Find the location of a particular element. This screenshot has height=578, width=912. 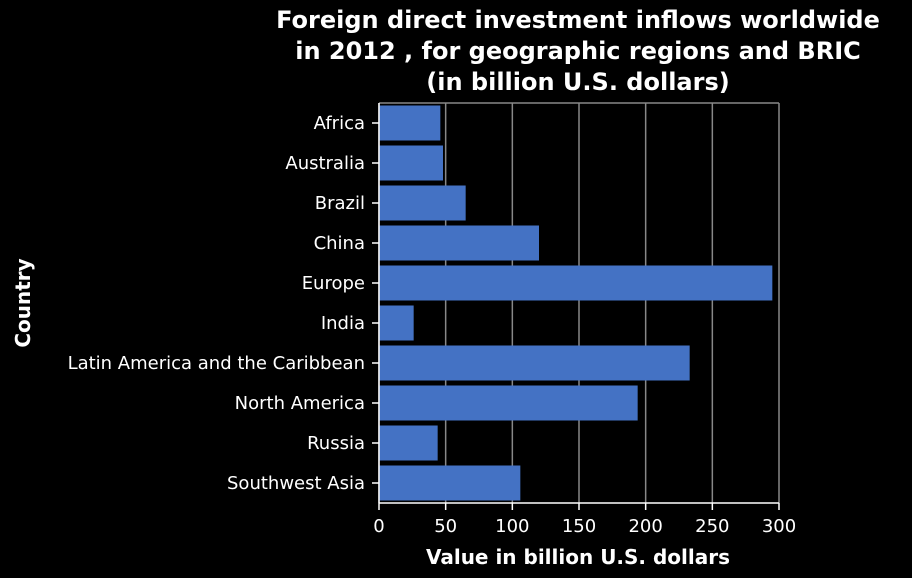

chart-title-line-3: (in billion U.S. dollars) is located at coordinates (577, 82).